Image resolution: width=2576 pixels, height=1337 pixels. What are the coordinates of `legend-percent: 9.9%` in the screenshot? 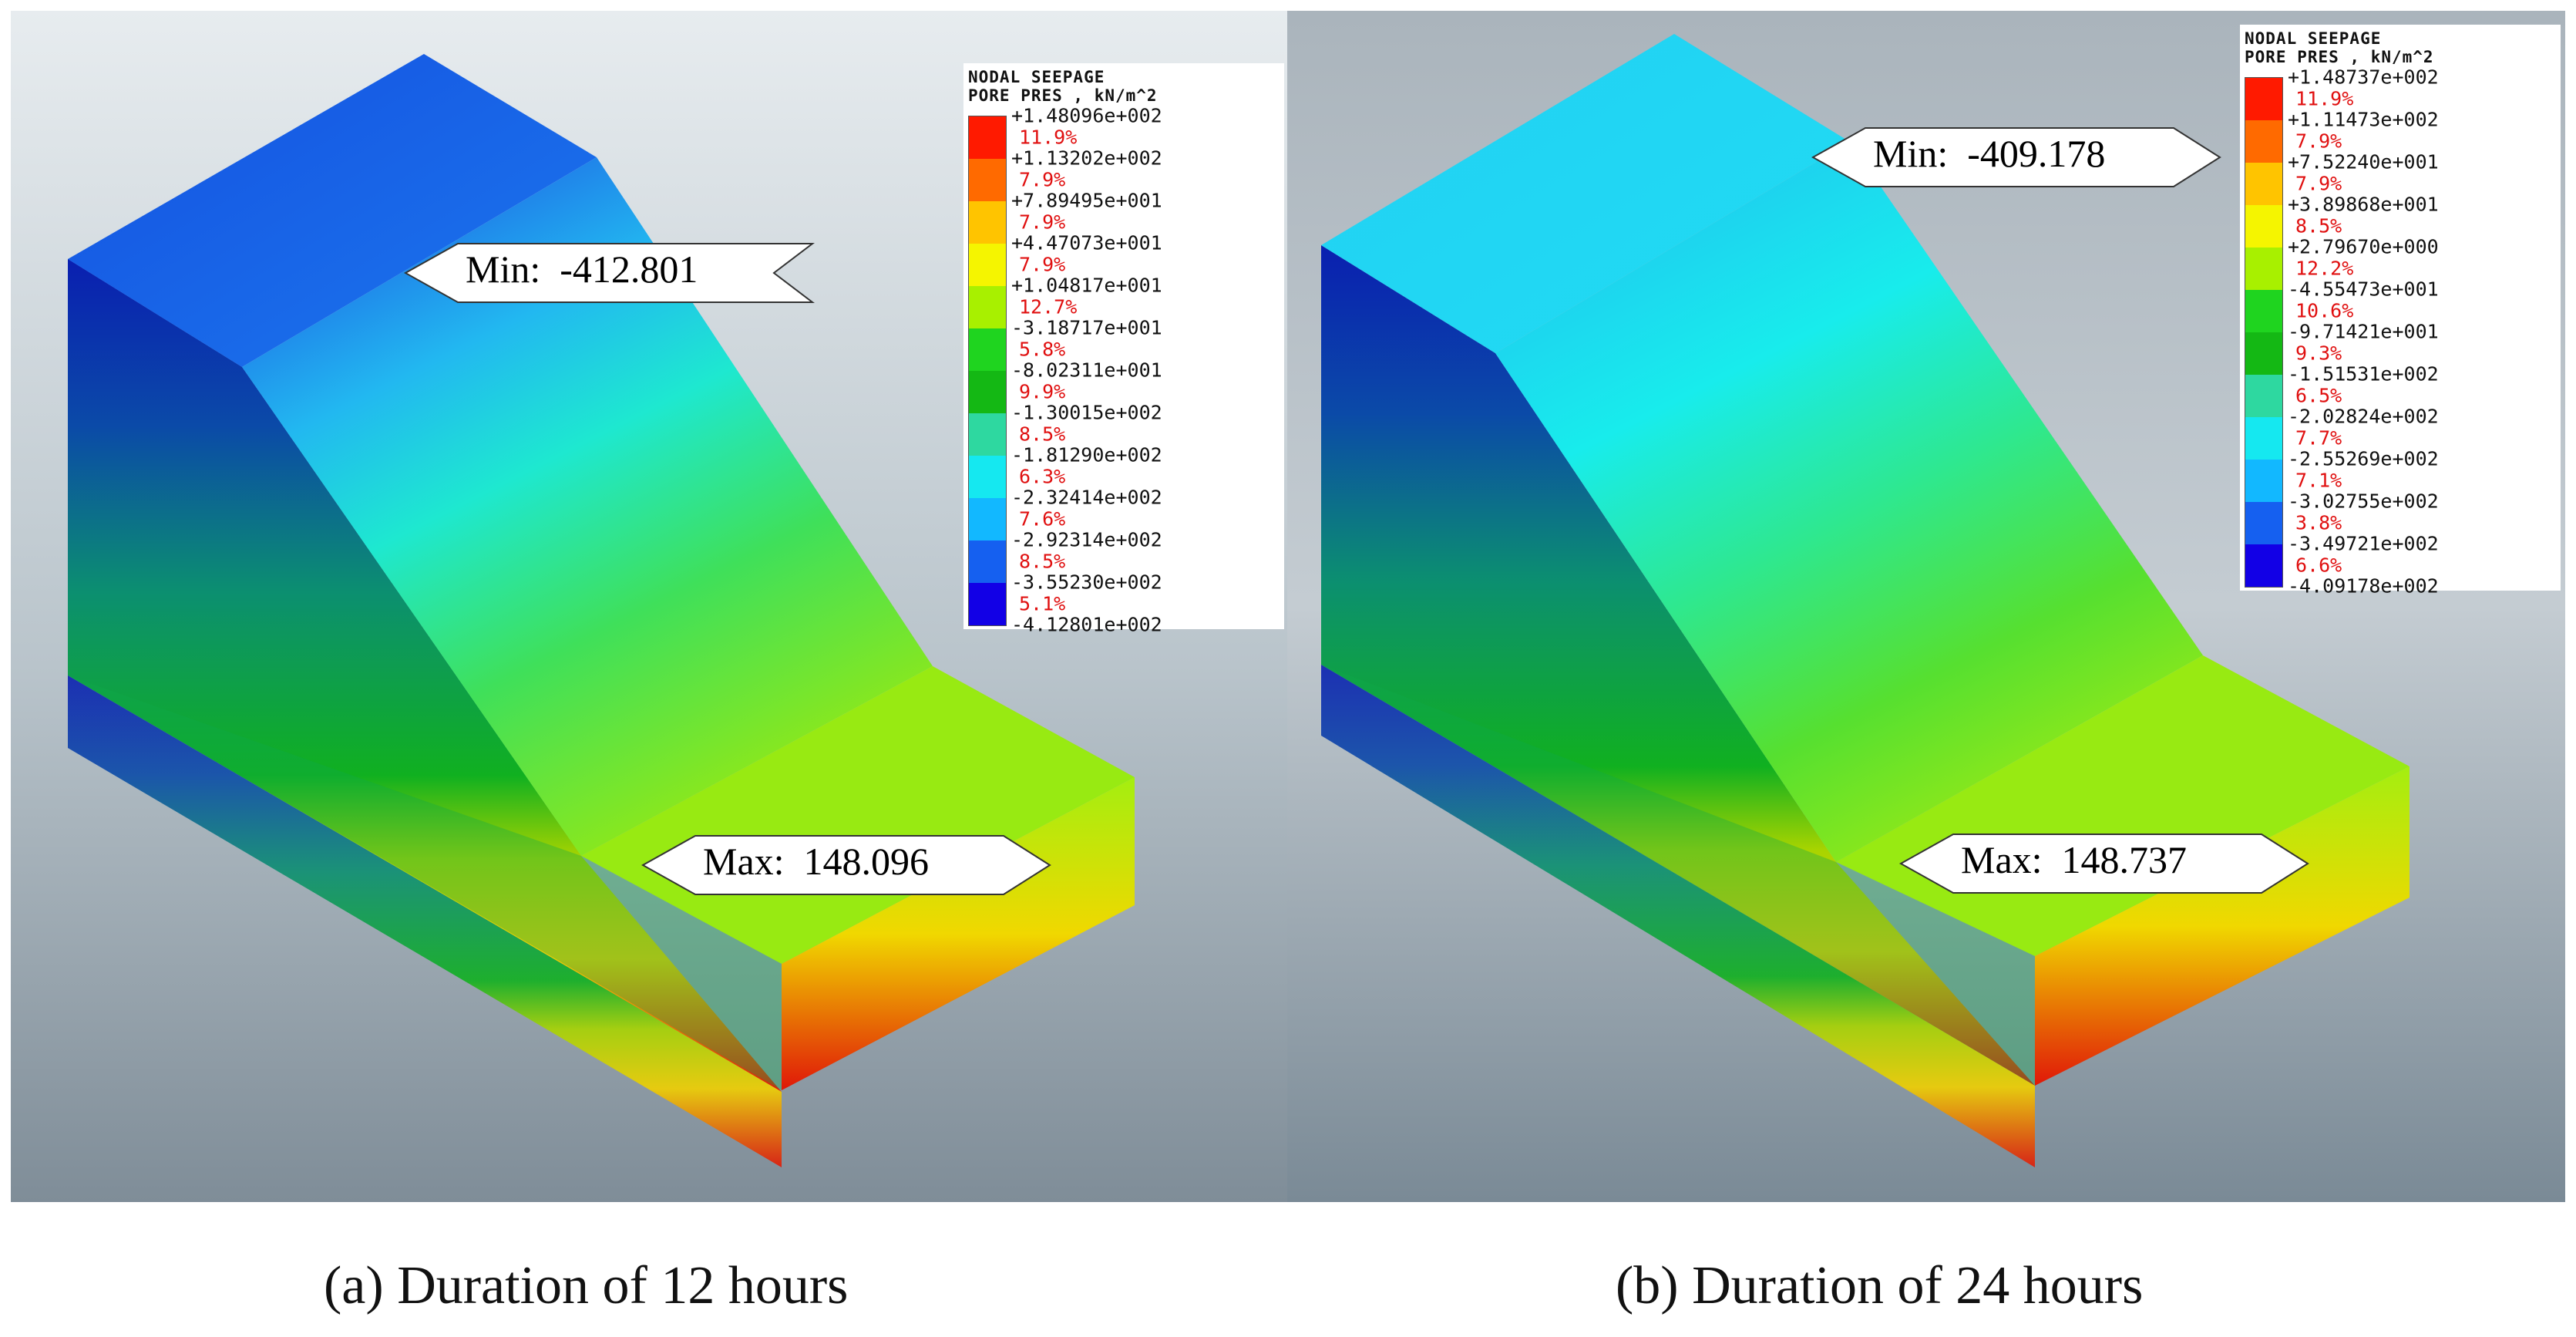 It's located at (1042, 391).